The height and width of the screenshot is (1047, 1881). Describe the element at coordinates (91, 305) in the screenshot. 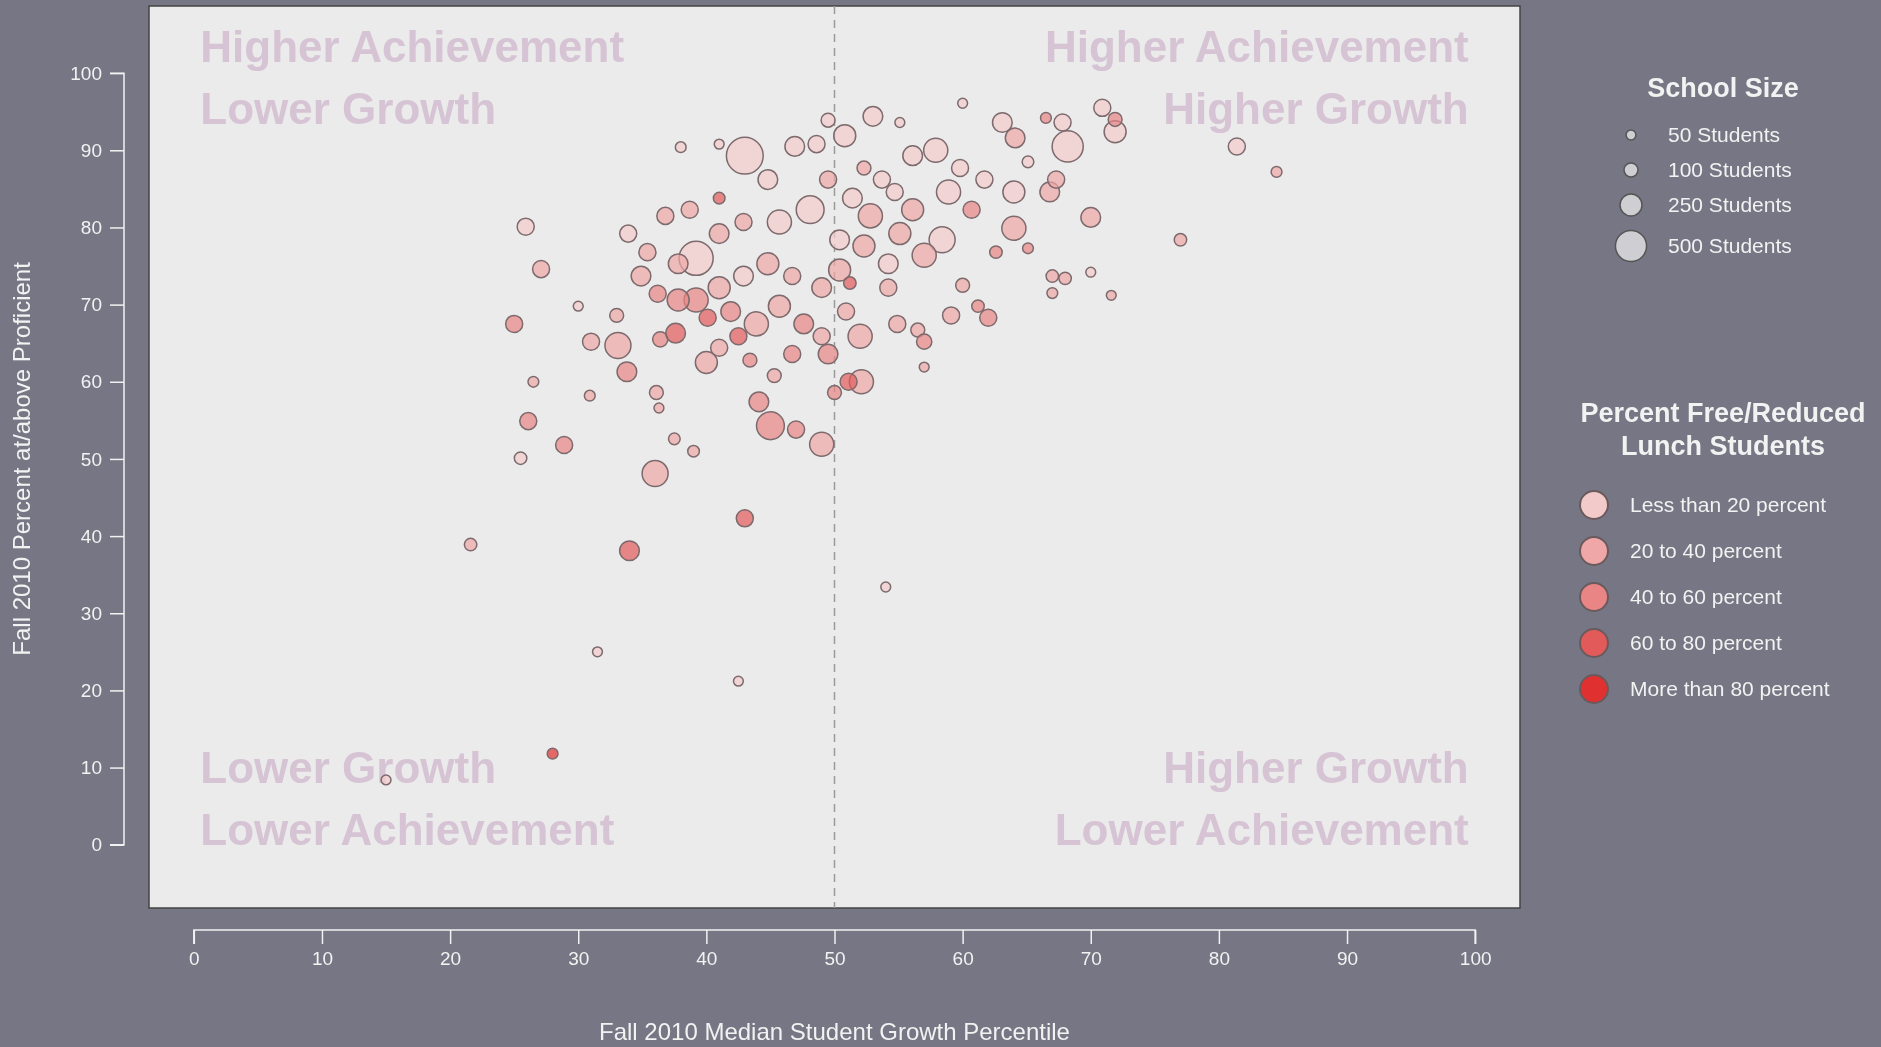

I see `y-tick-label: 70` at that location.